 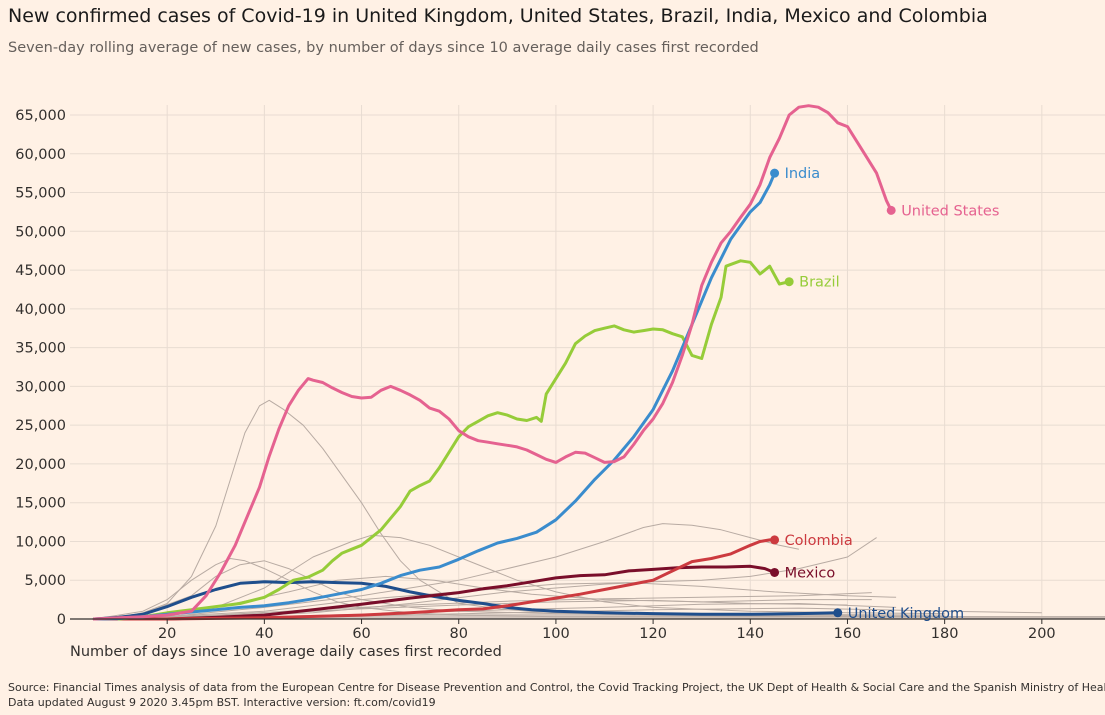 I want to click on y-tick-label: 65,000, so click(x=40, y=116).